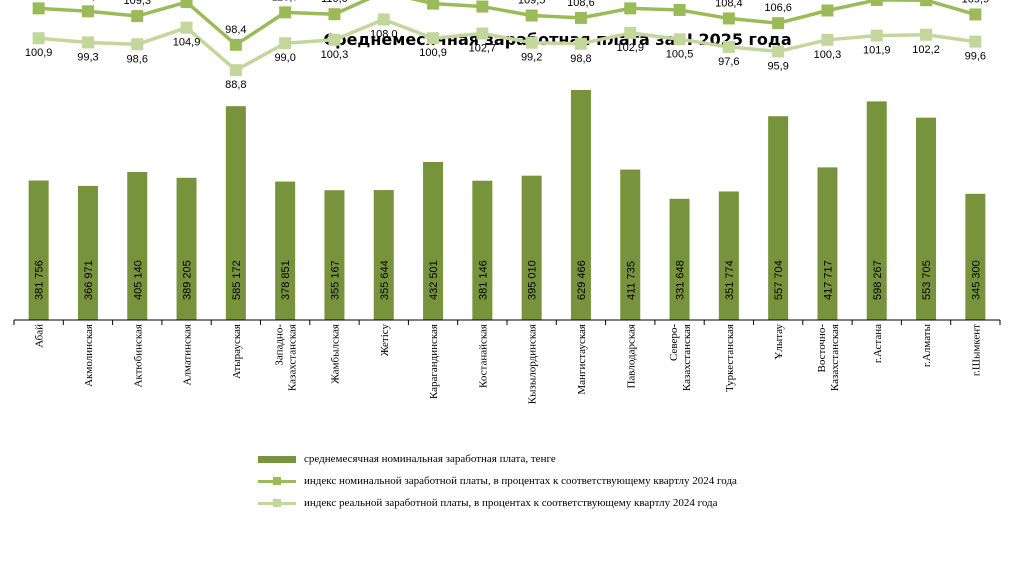 The width and height of the screenshot is (1024, 561). I want to click on category-label-13-0: Северо-, so click(674, 342).